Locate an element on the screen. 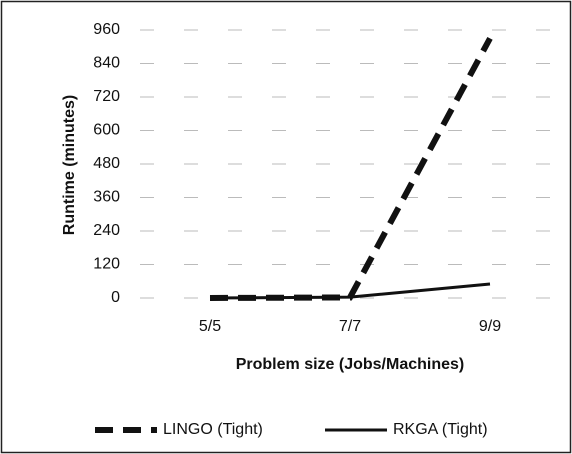 The width and height of the screenshot is (572, 454). x-tick-label: 7/7 is located at coordinates (350, 326).